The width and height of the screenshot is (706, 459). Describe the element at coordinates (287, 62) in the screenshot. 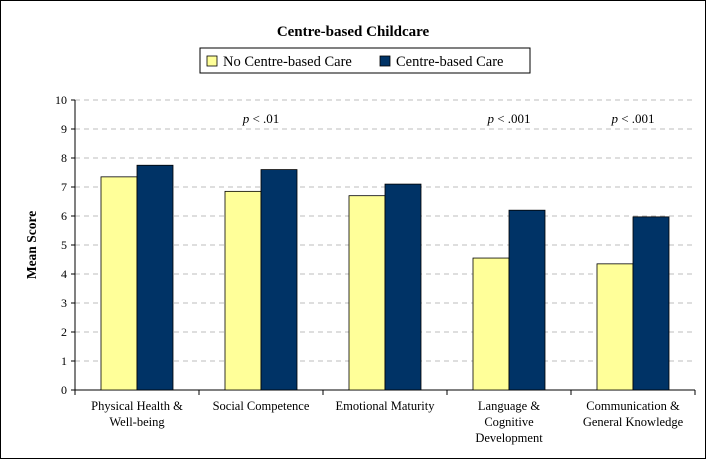

I see `legend-label-no-centre-care: No Centre-based Care` at that location.